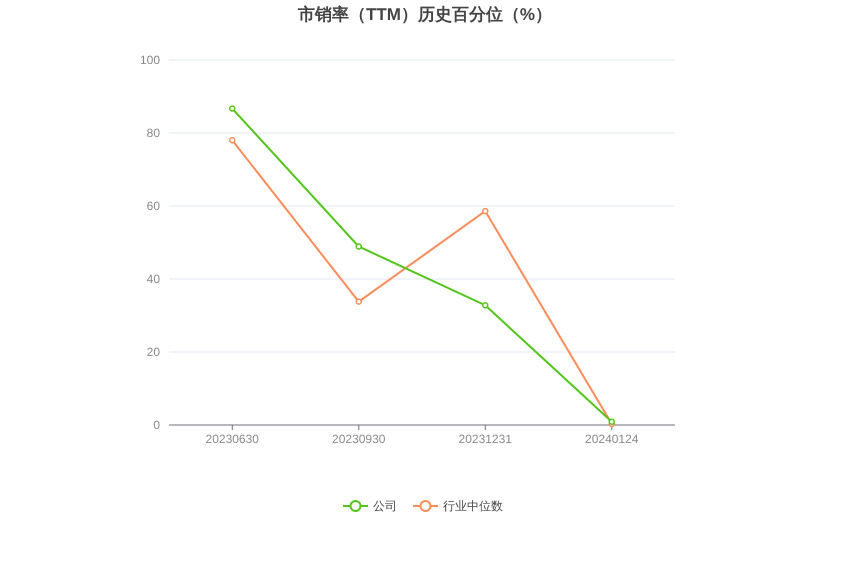 The width and height of the screenshot is (850, 575). What do you see at coordinates (485, 439) in the screenshot?
I see `x-tick-label: 20231231` at bounding box center [485, 439].